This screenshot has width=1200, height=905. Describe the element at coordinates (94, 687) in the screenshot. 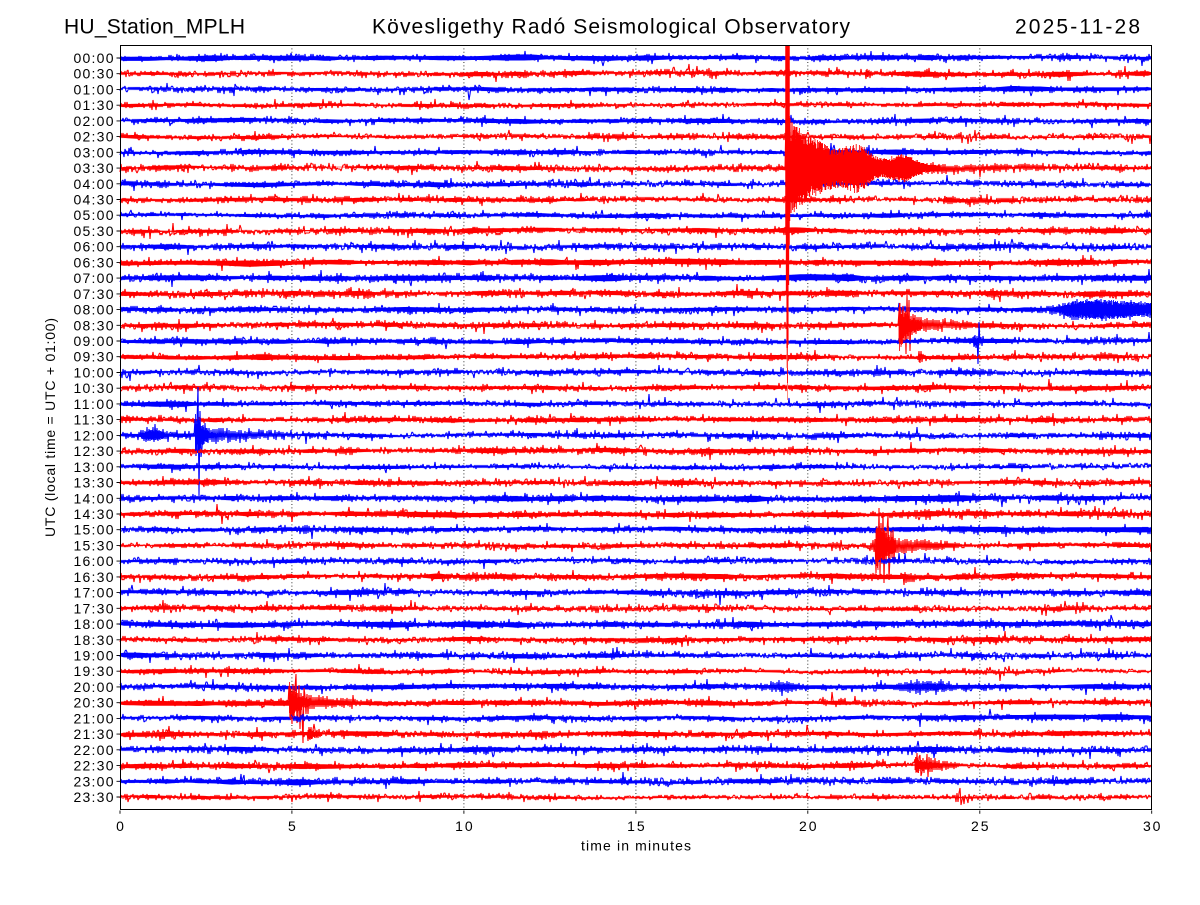

I see `svg-text: 20:00` at that location.